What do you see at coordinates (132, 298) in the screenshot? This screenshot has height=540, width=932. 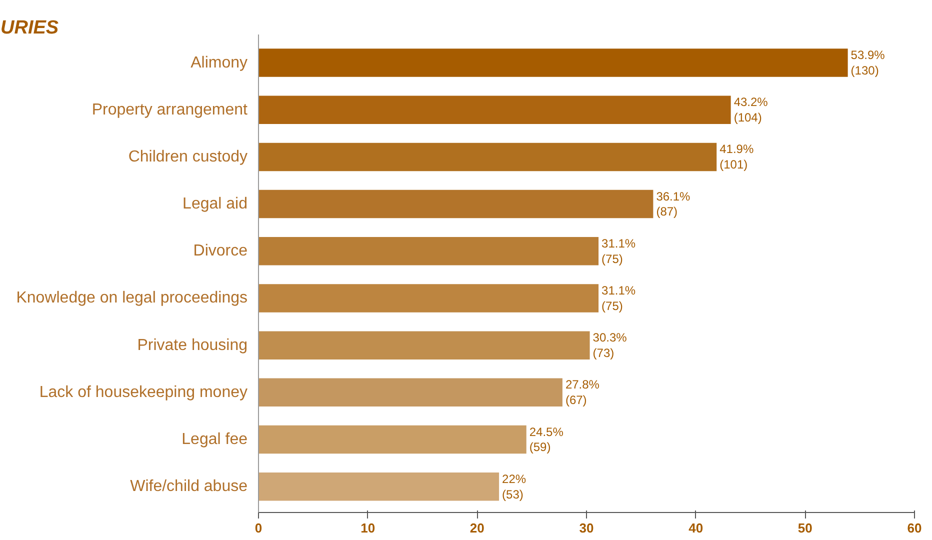 I see `y-tick-label: Knowledge on legal proceedings` at bounding box center [132, 298].